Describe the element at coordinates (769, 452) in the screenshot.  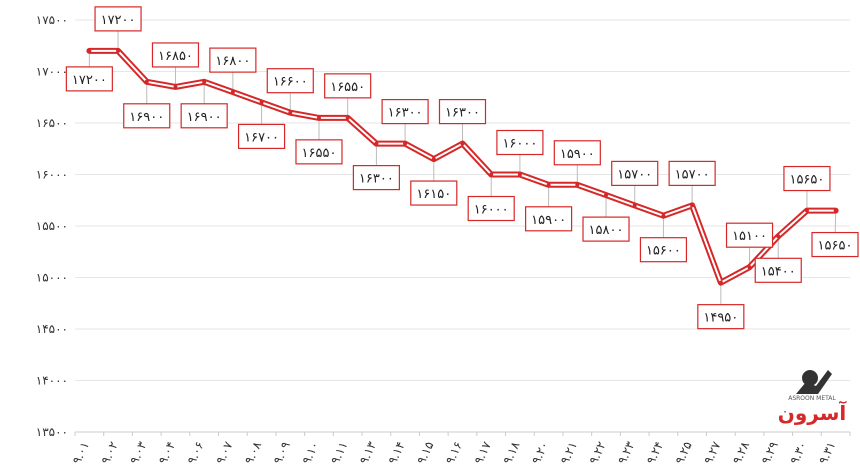
I see `x-tick-label: ۹.۲۹` at that location.